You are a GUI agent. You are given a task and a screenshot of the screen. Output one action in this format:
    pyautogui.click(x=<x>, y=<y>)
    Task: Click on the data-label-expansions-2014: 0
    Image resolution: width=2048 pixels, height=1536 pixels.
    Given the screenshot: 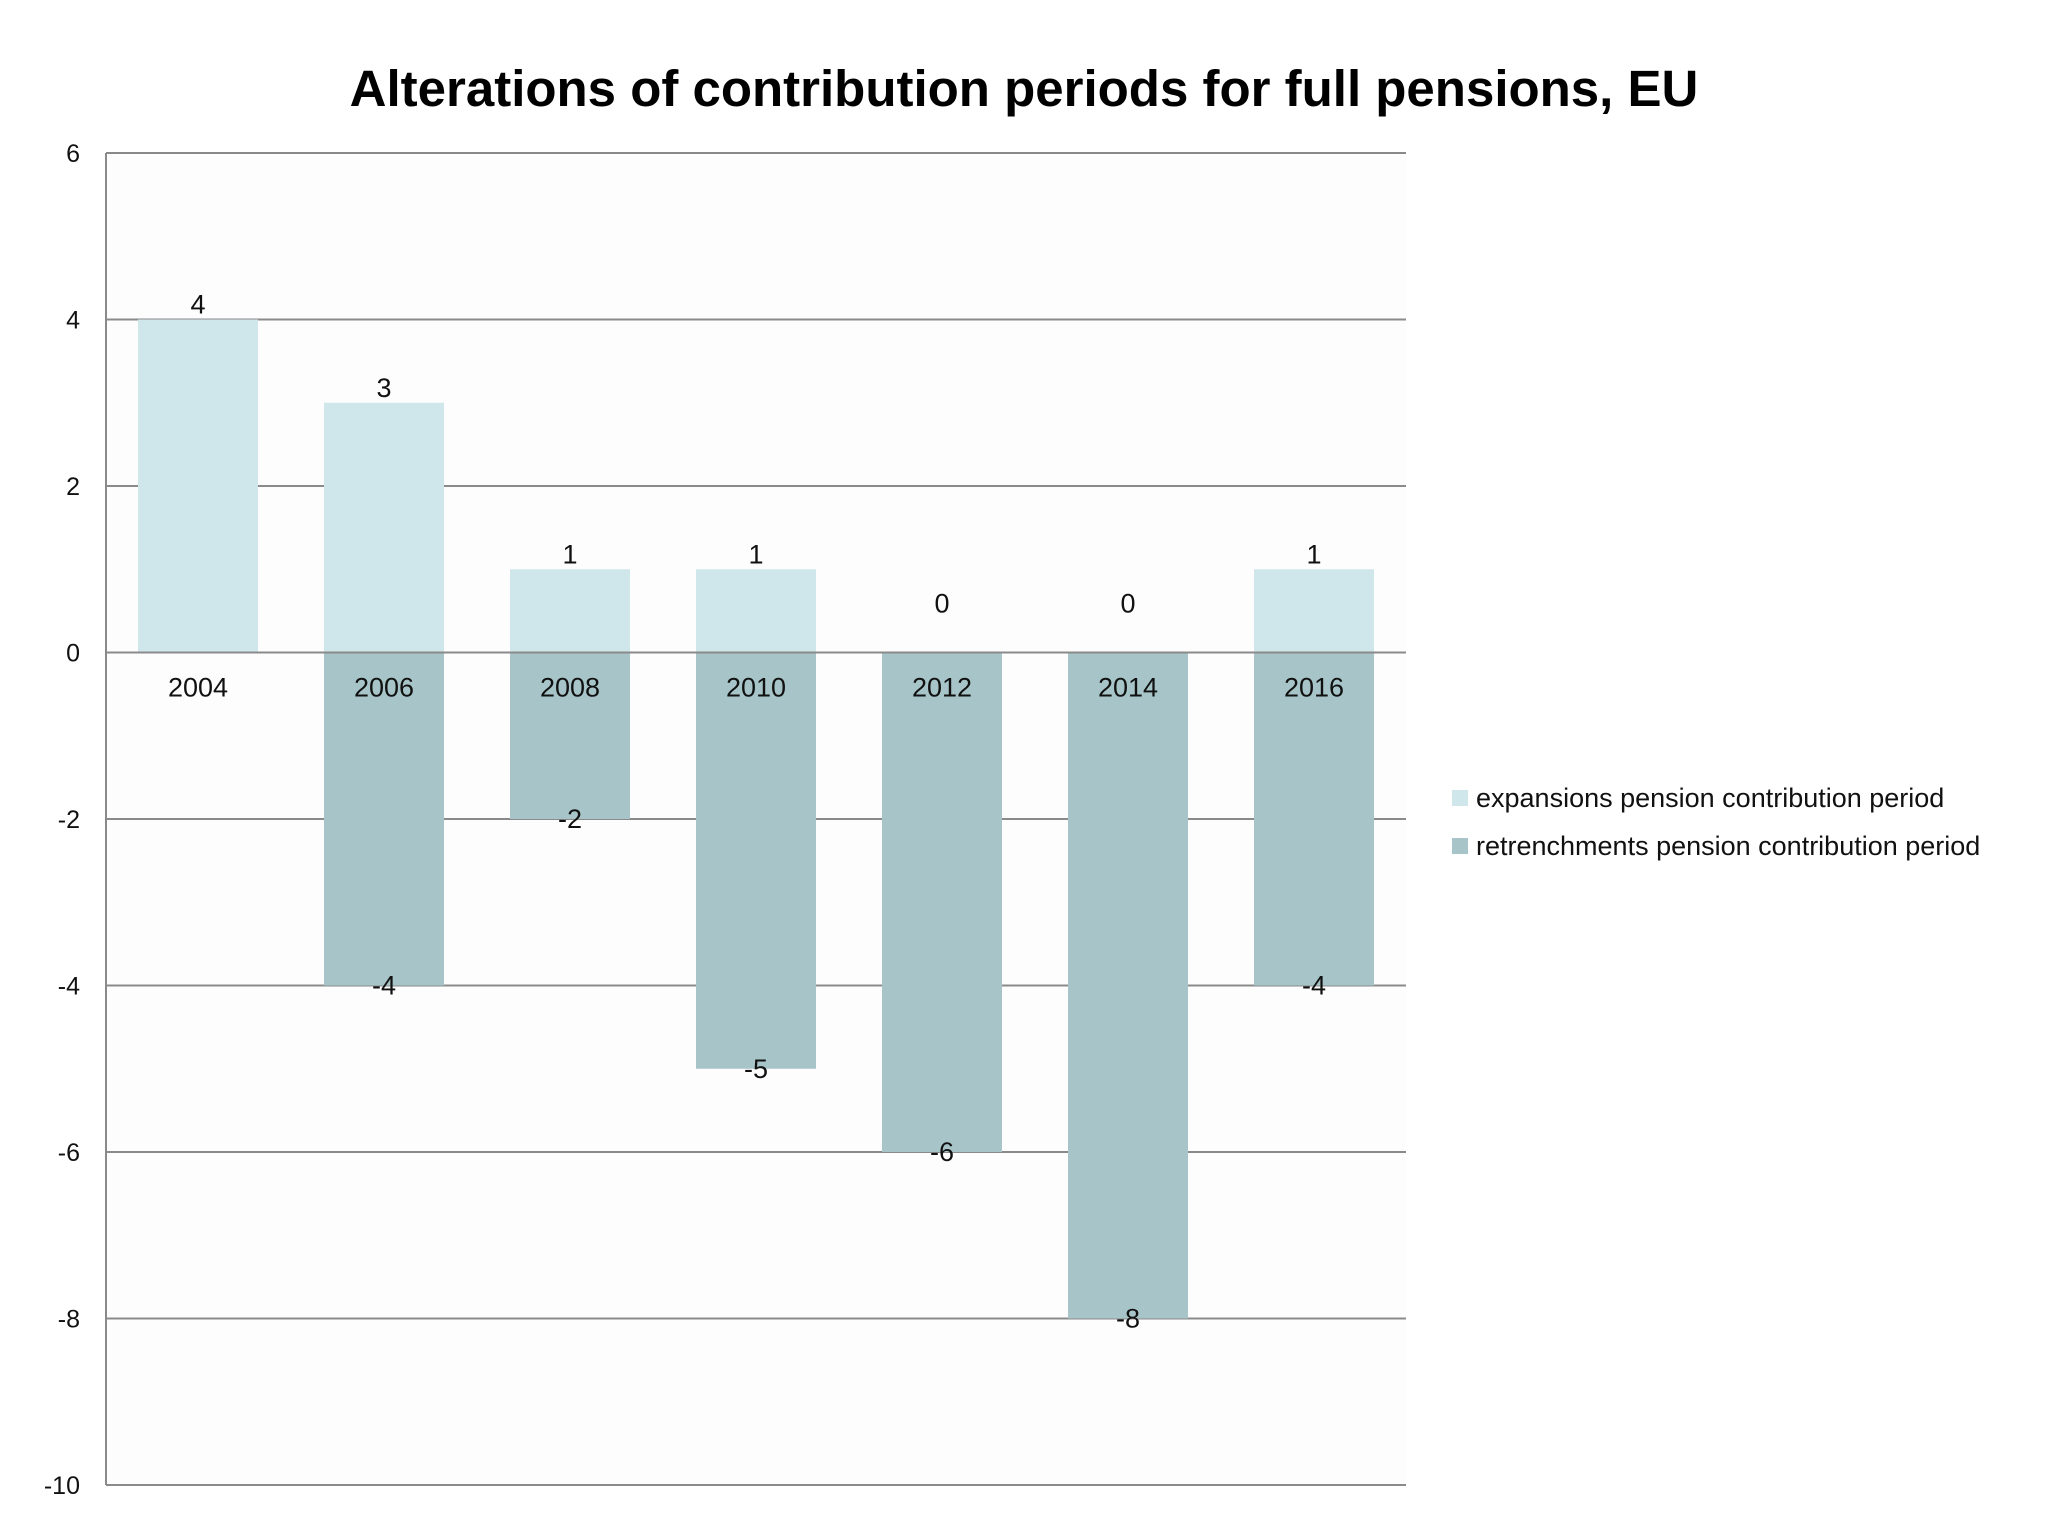 What is the action you would take?
    pyautogui.click(x=1127, y=604)
    